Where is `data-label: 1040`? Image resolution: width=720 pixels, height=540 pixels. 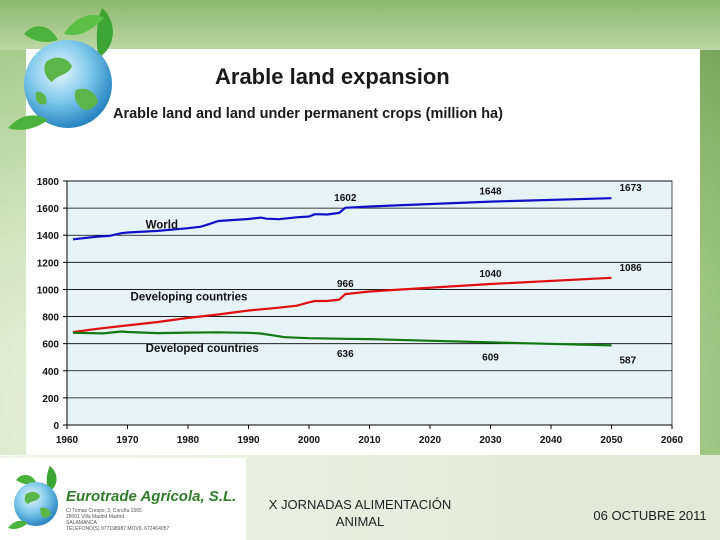
data-label: 1040 is located at coordinates (490, 274).